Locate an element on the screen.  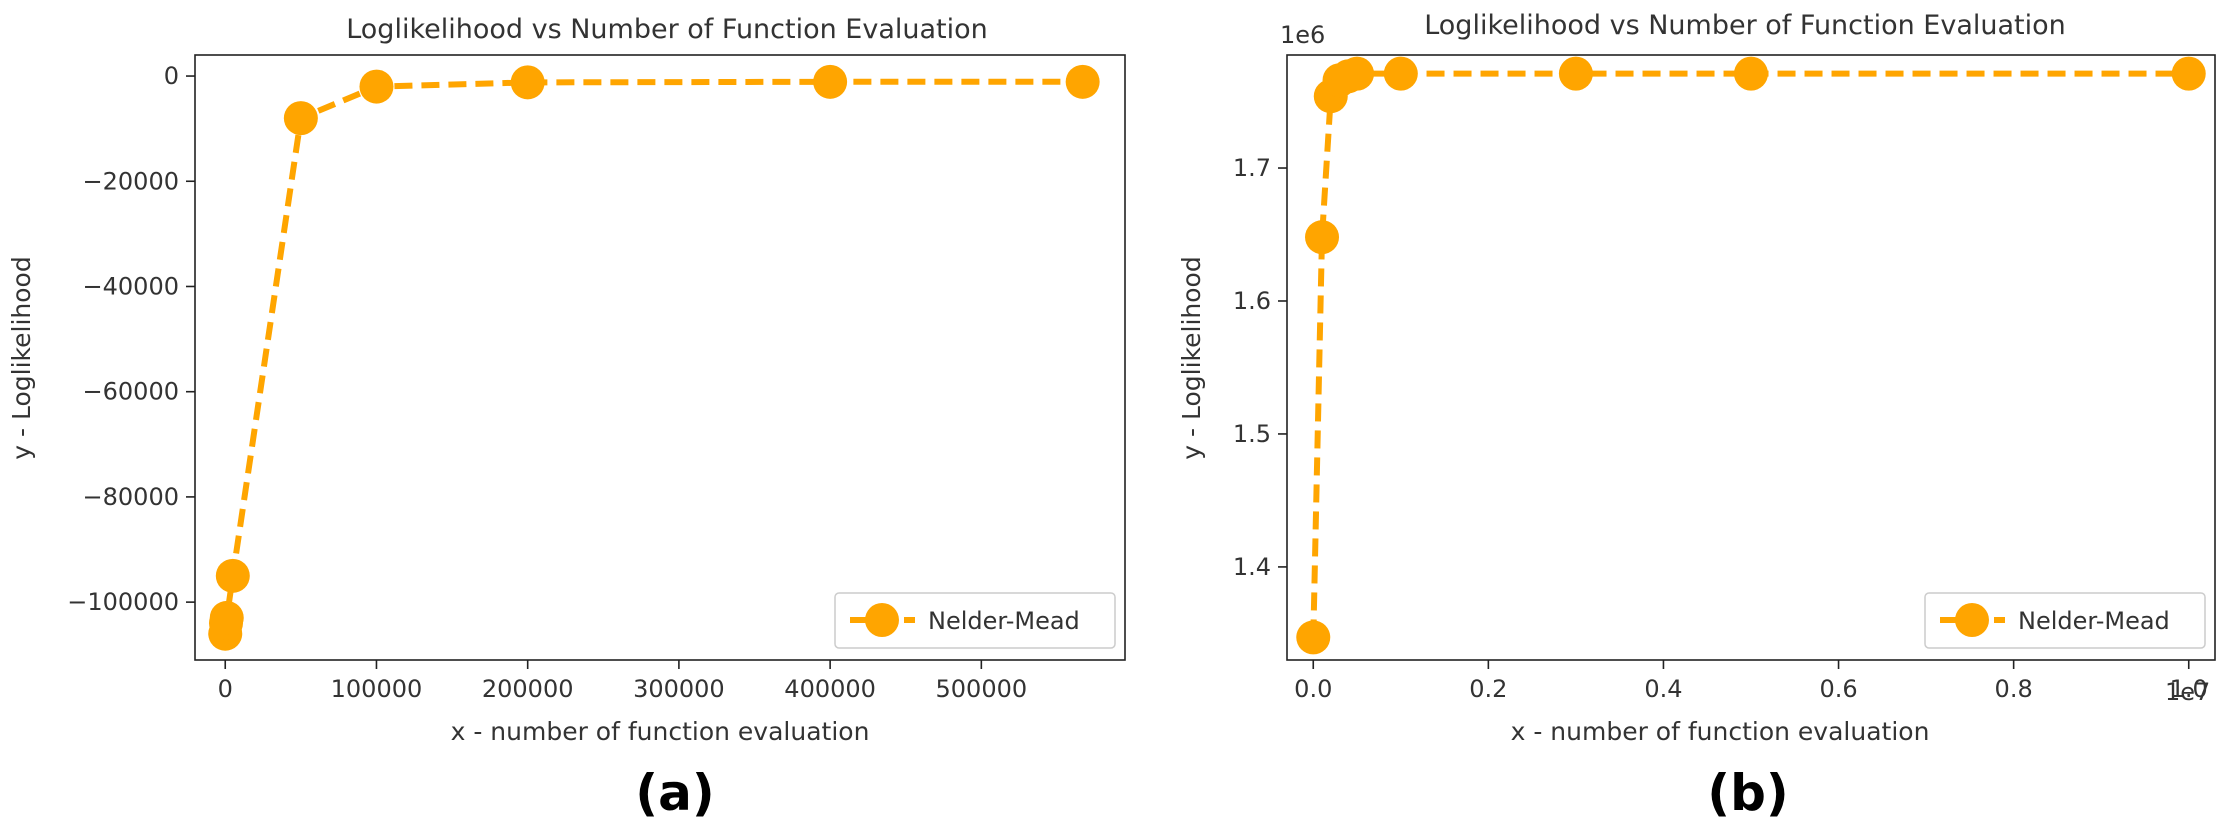
y-tick-label: −40000 is located at coordinates (131, 286).